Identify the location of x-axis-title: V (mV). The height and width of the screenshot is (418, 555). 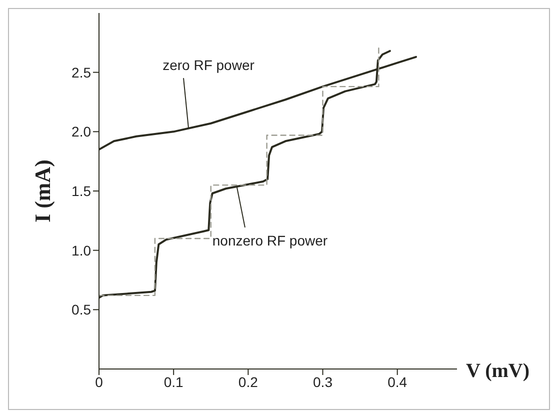
(498, 371).